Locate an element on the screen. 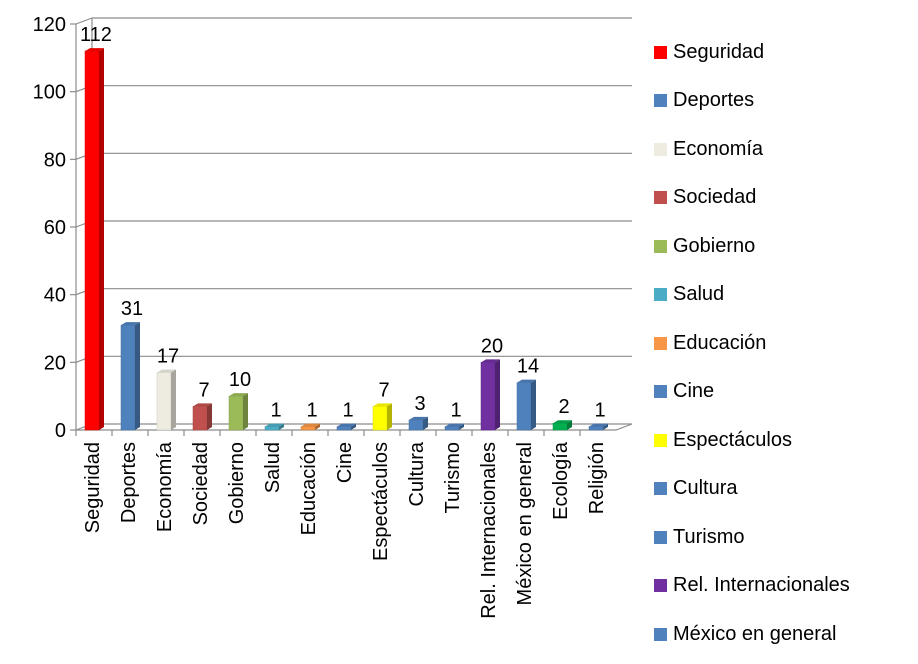  legend-label: Espectáculos is located at coordinates (732, 439).